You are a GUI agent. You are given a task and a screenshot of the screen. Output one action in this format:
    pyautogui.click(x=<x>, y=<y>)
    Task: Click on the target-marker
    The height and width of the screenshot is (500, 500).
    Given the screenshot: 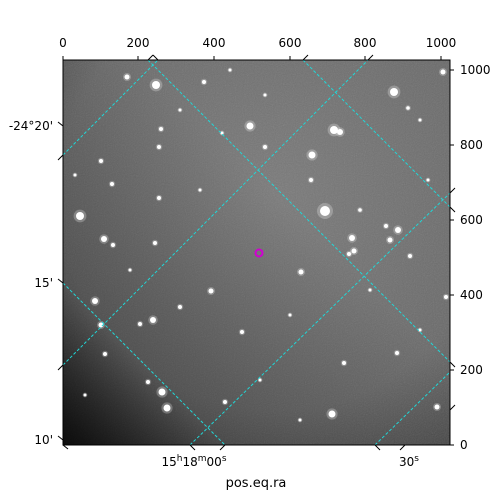 What is the action you would take?
    pyautogui.click(x=259, y=253)
    